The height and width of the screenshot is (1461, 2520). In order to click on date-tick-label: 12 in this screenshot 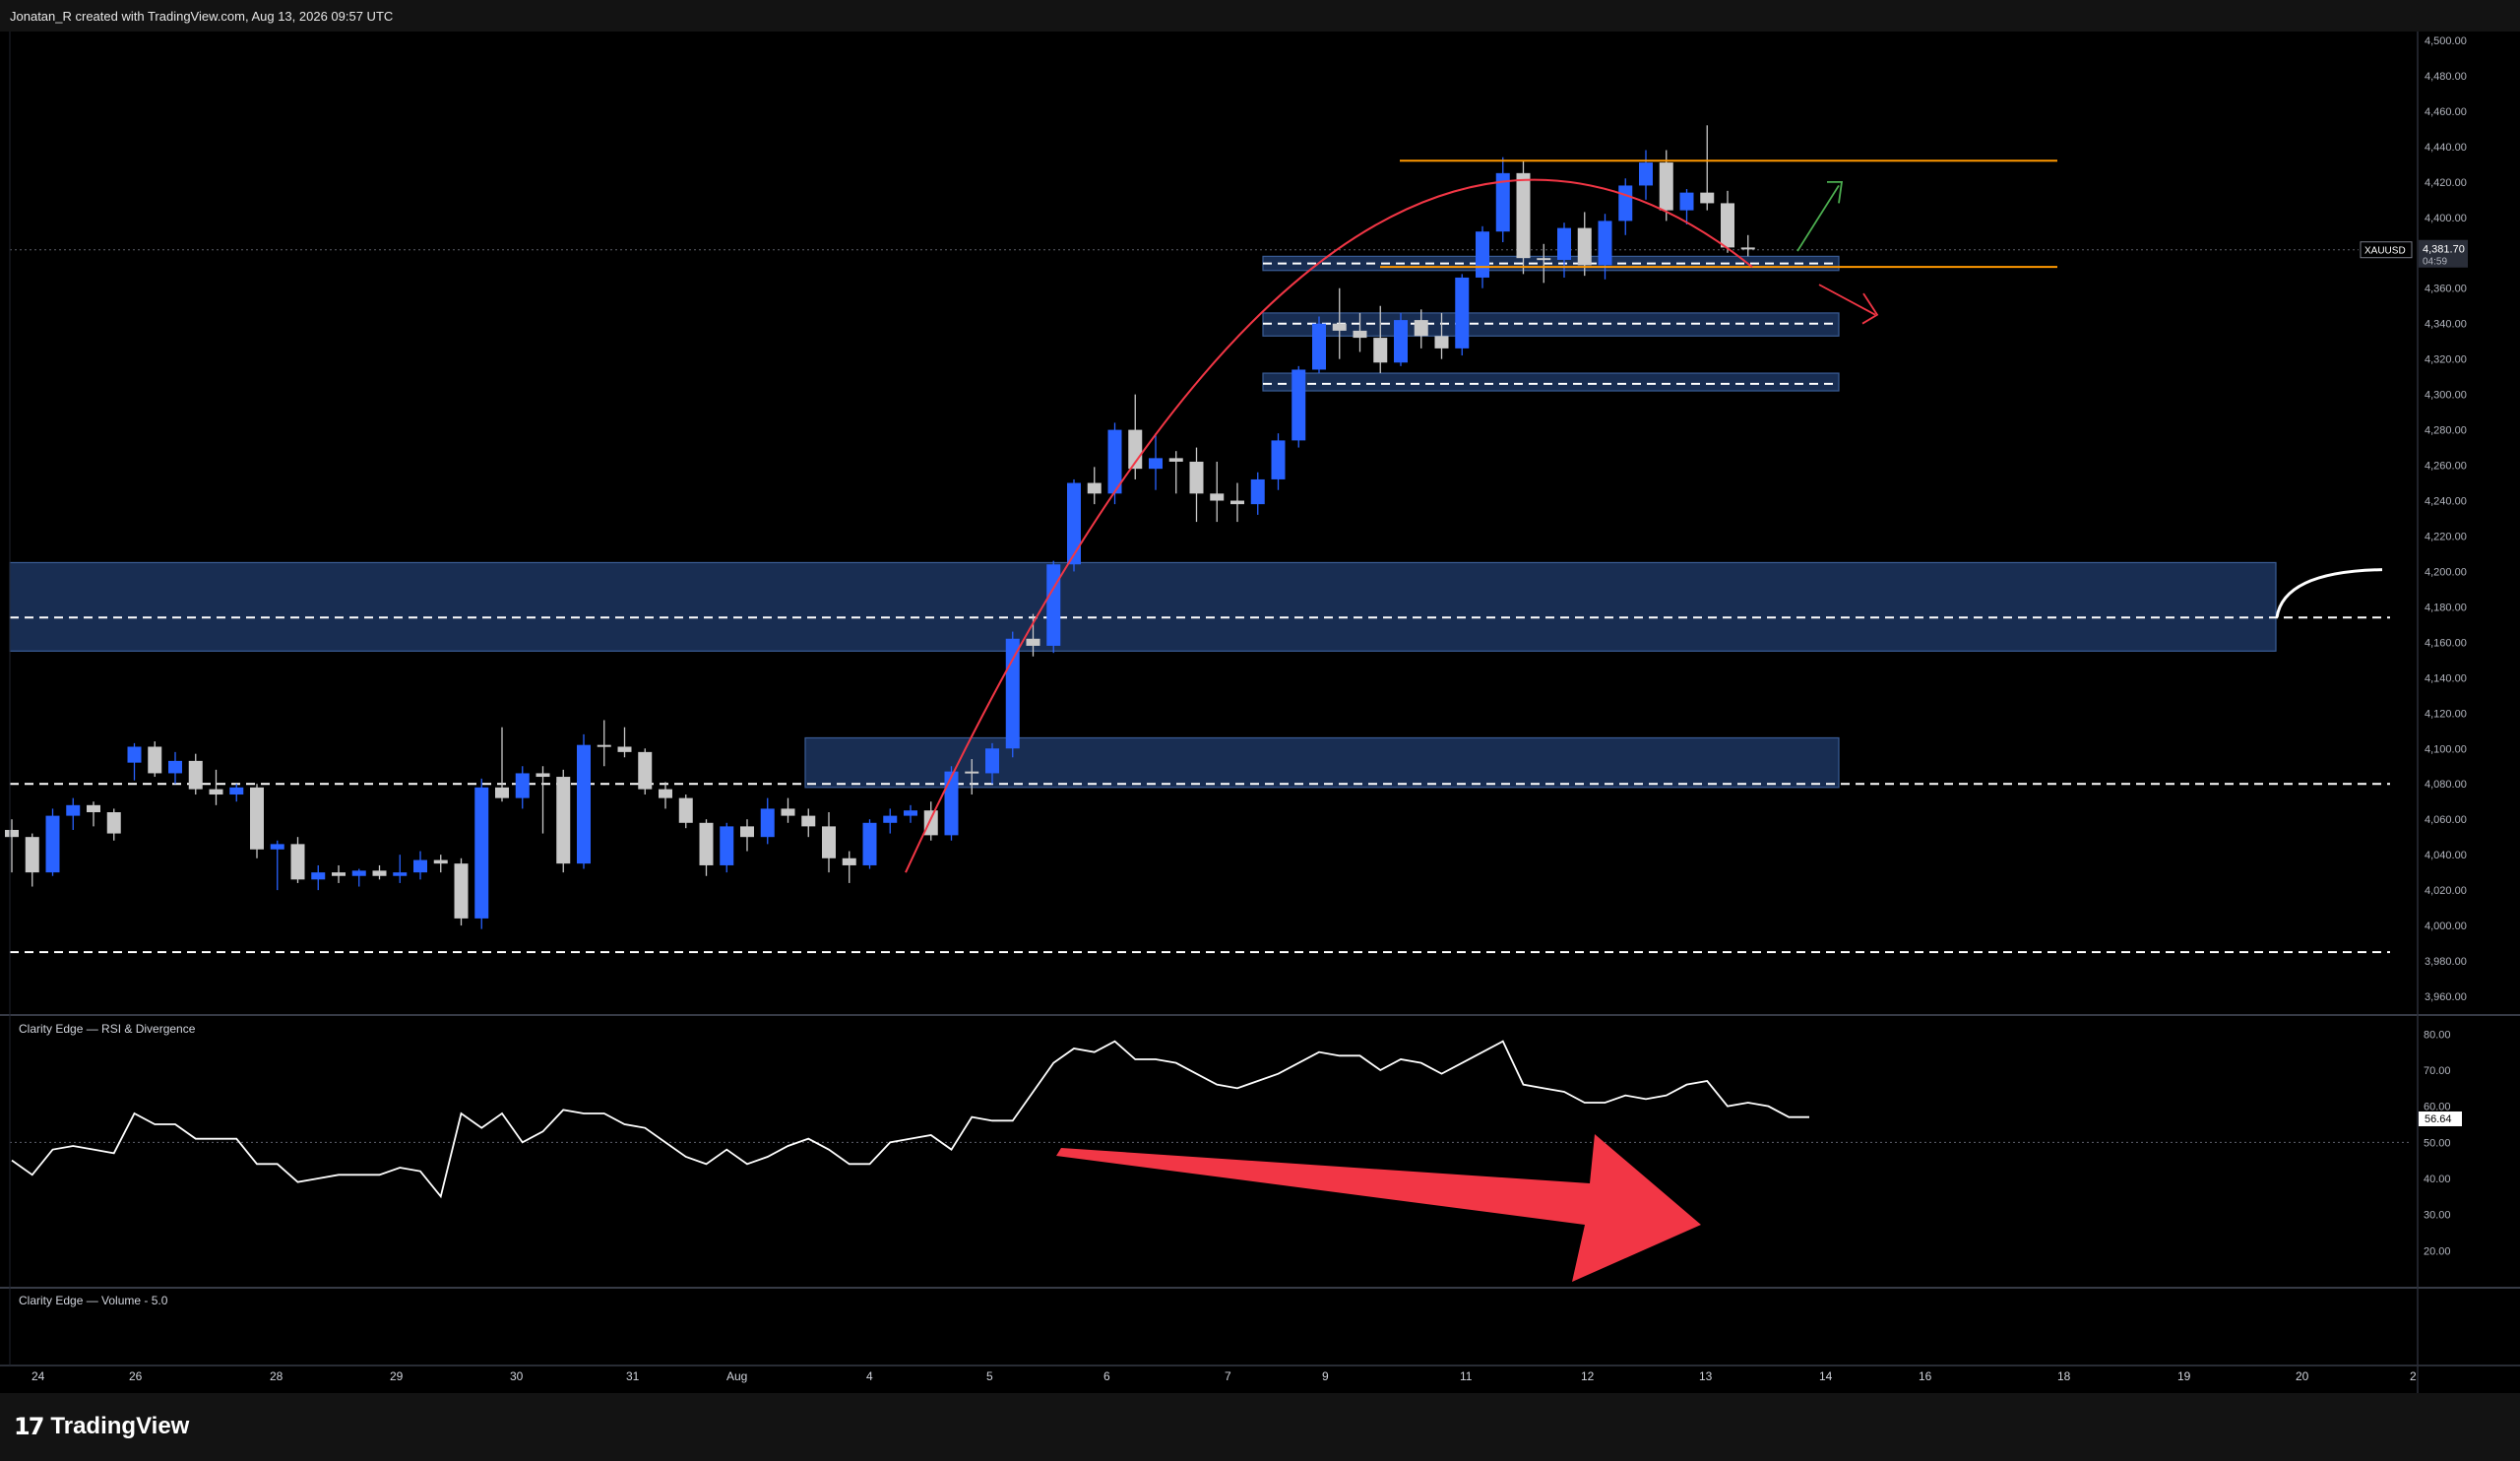, I will do `click(1588, 1376)`.